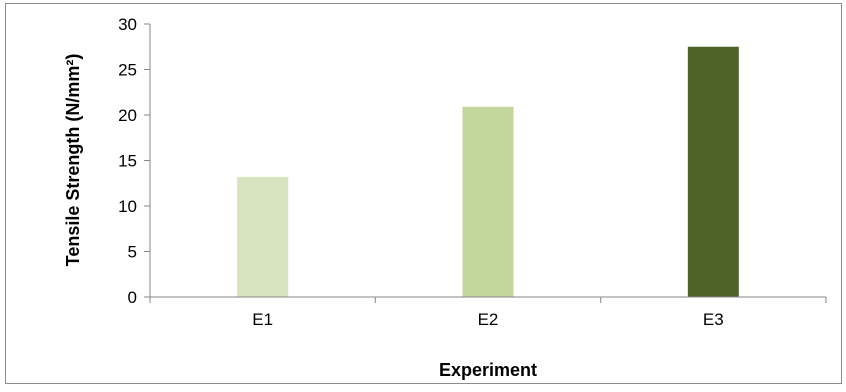  I want to click on y-axis-tick-labels: 0 5 10 15 20 25 30, so click(127, 161).